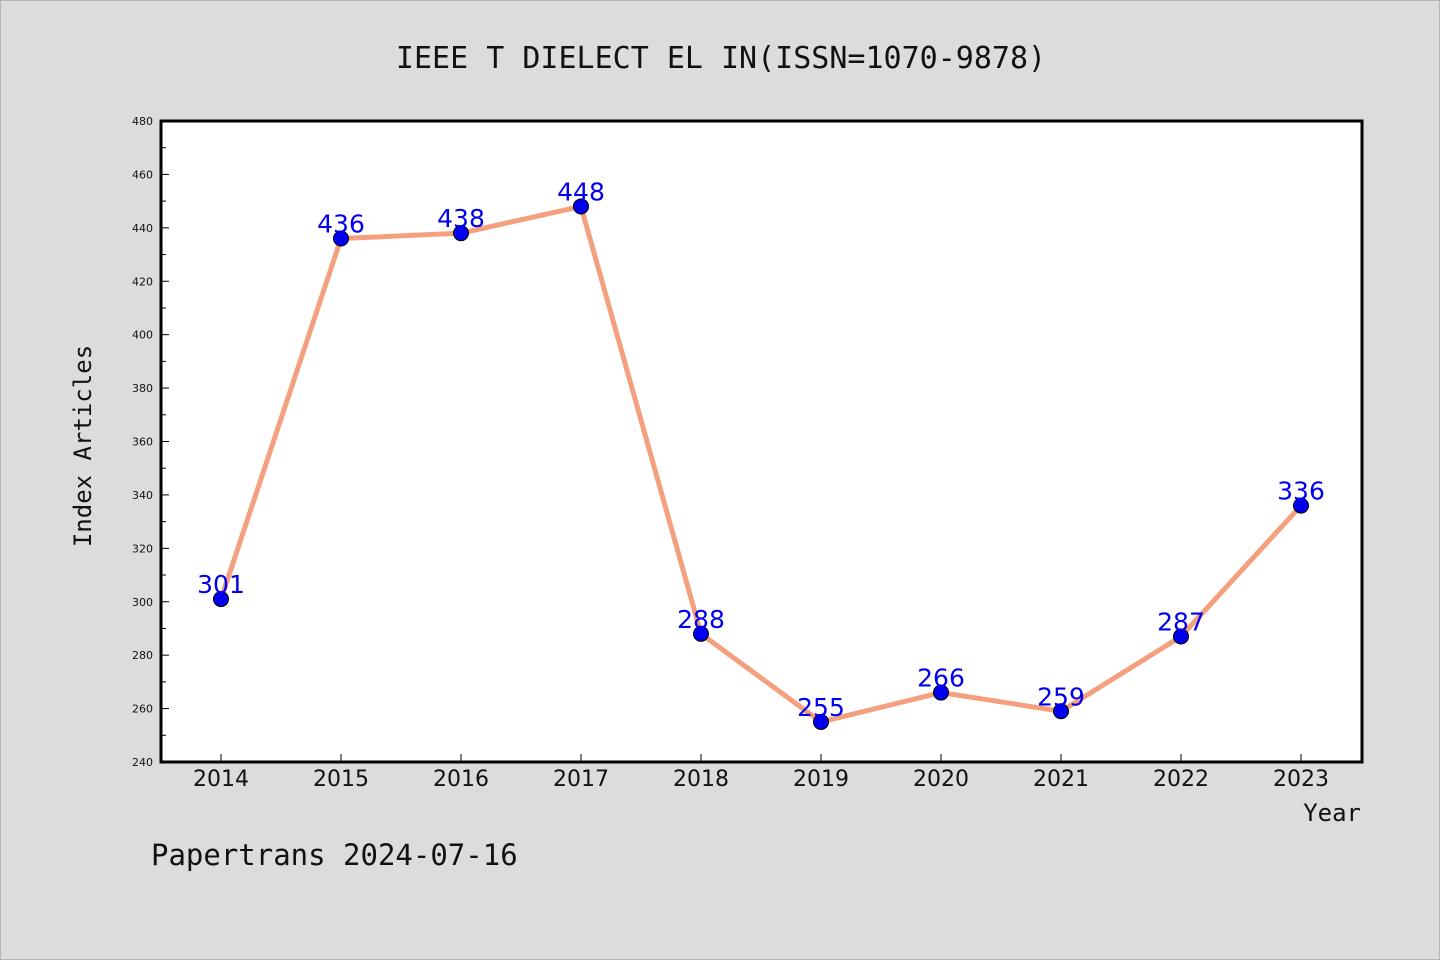  What do you see at coordinates (941, 779) in the screenshot?
I see `x-tick-label: 2020` at bounding box center [941, 779].